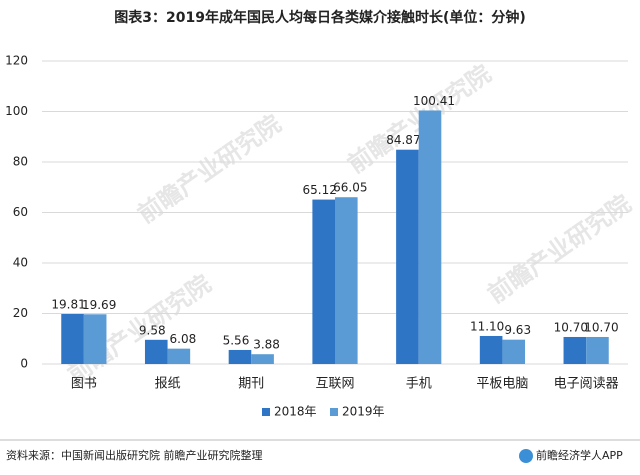 The width and height of the screenshot is (640, 475). Describe the element at coordinates (266, 345) in the screenshot. I see `value-label: 3.88` at that location.